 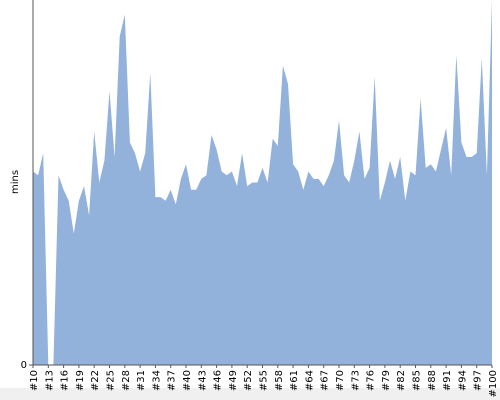 I want to click on x-tick-label: #85, so click(x=417, y=380).